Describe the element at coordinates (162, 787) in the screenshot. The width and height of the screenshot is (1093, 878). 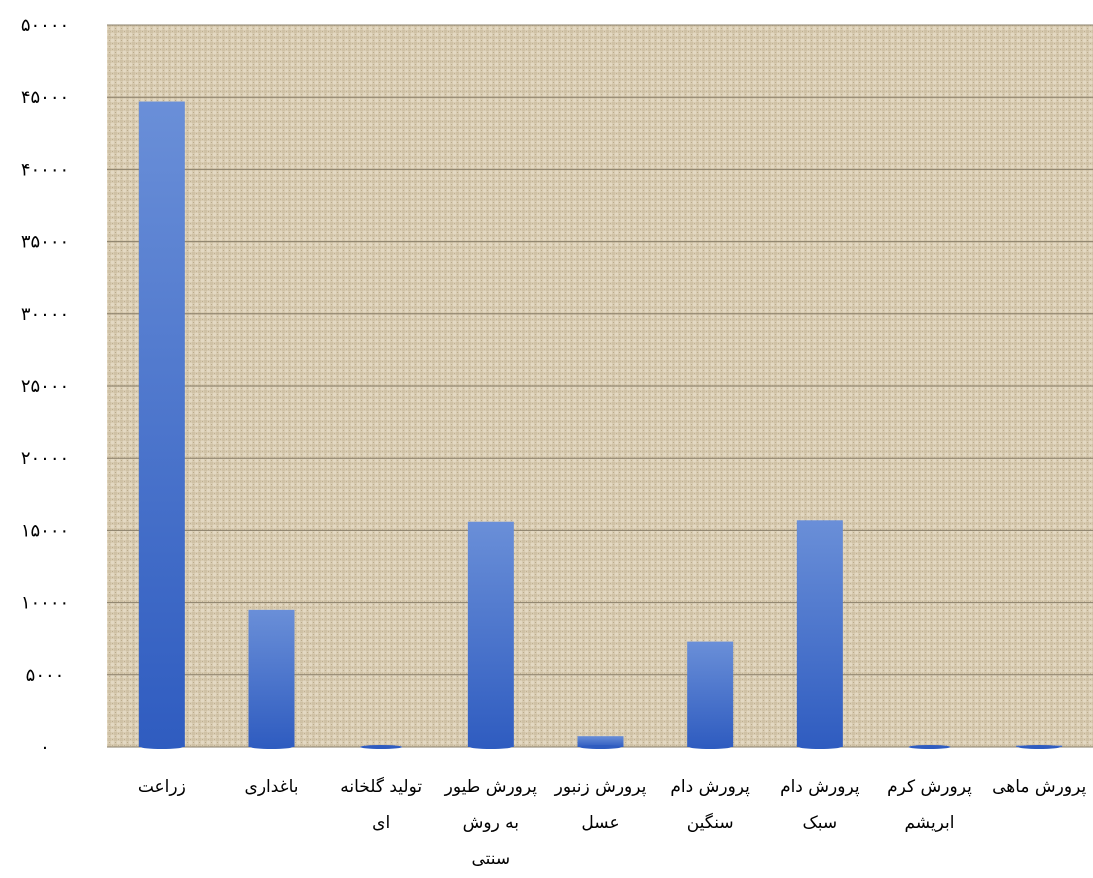
I see `x-category-label: زراعت` at that location.